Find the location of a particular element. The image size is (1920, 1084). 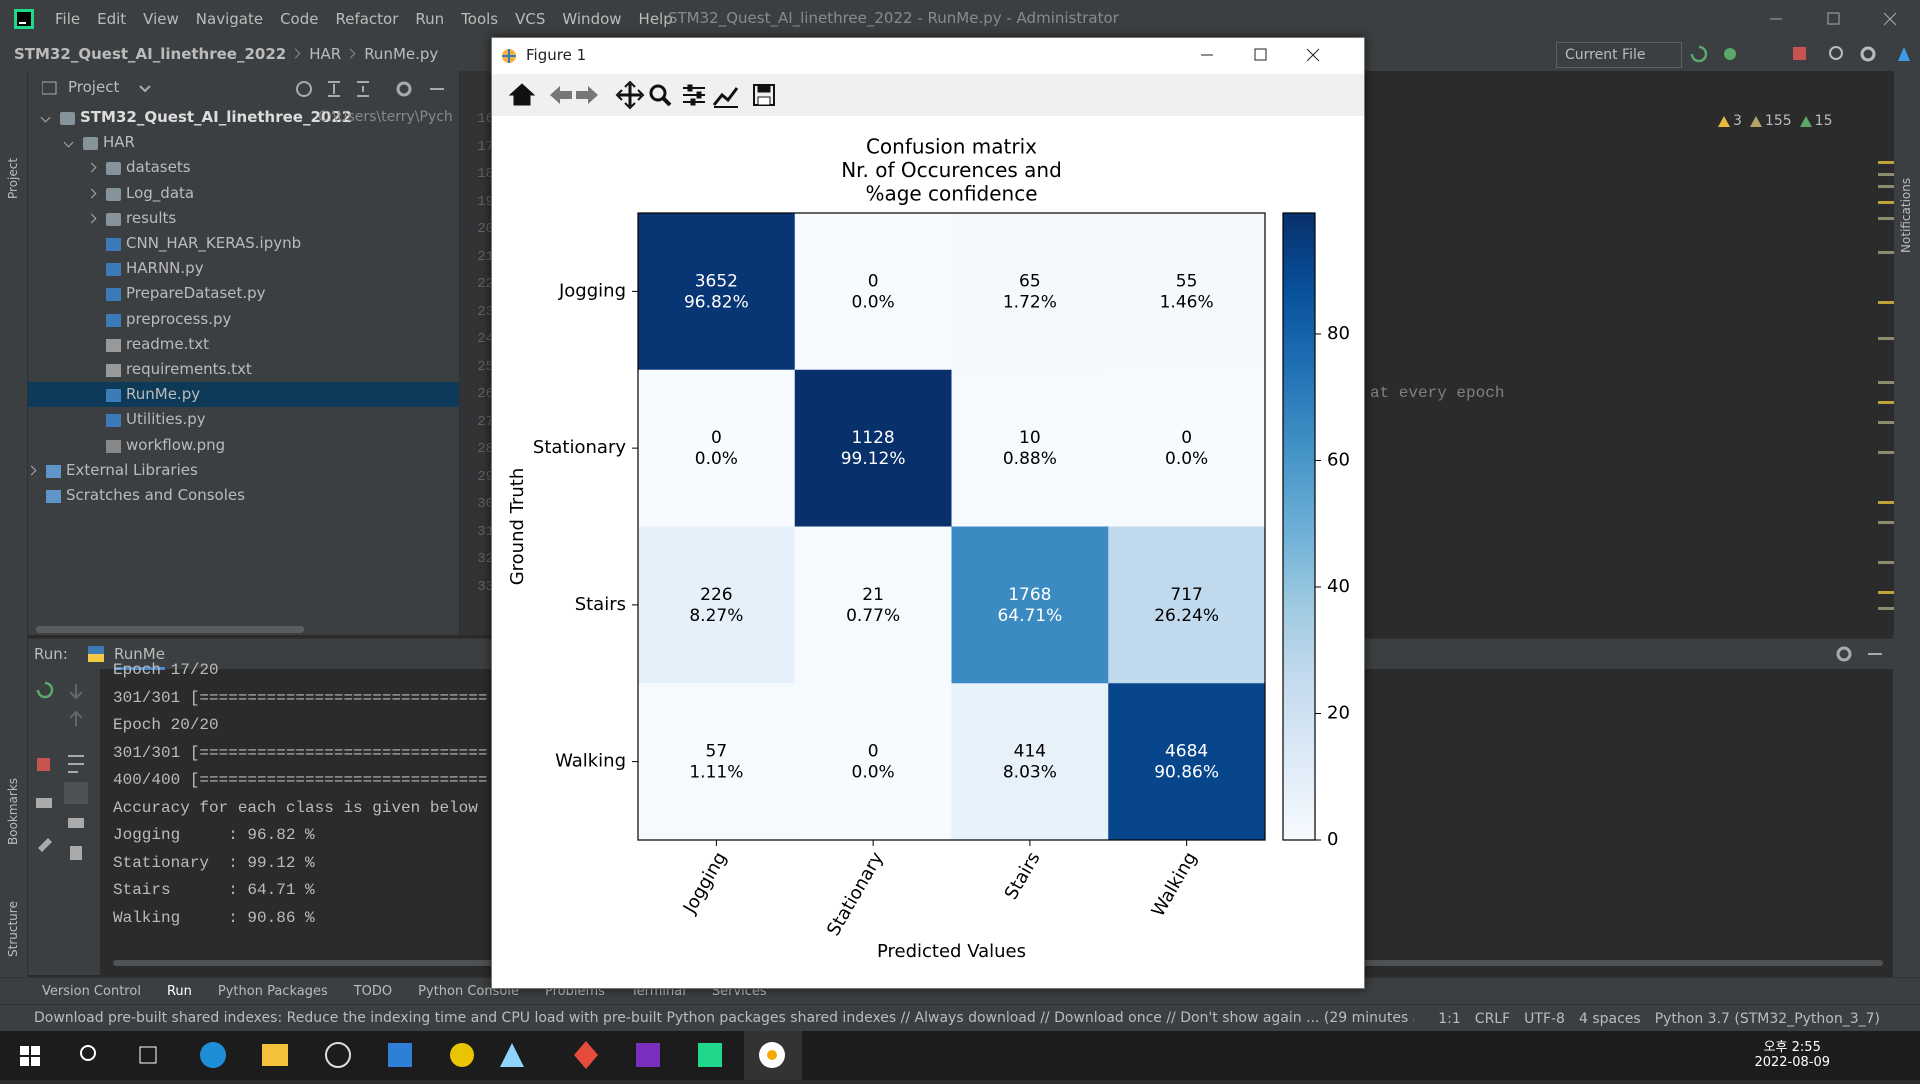

taskbar-icons is located at coordinates (410, 1055).